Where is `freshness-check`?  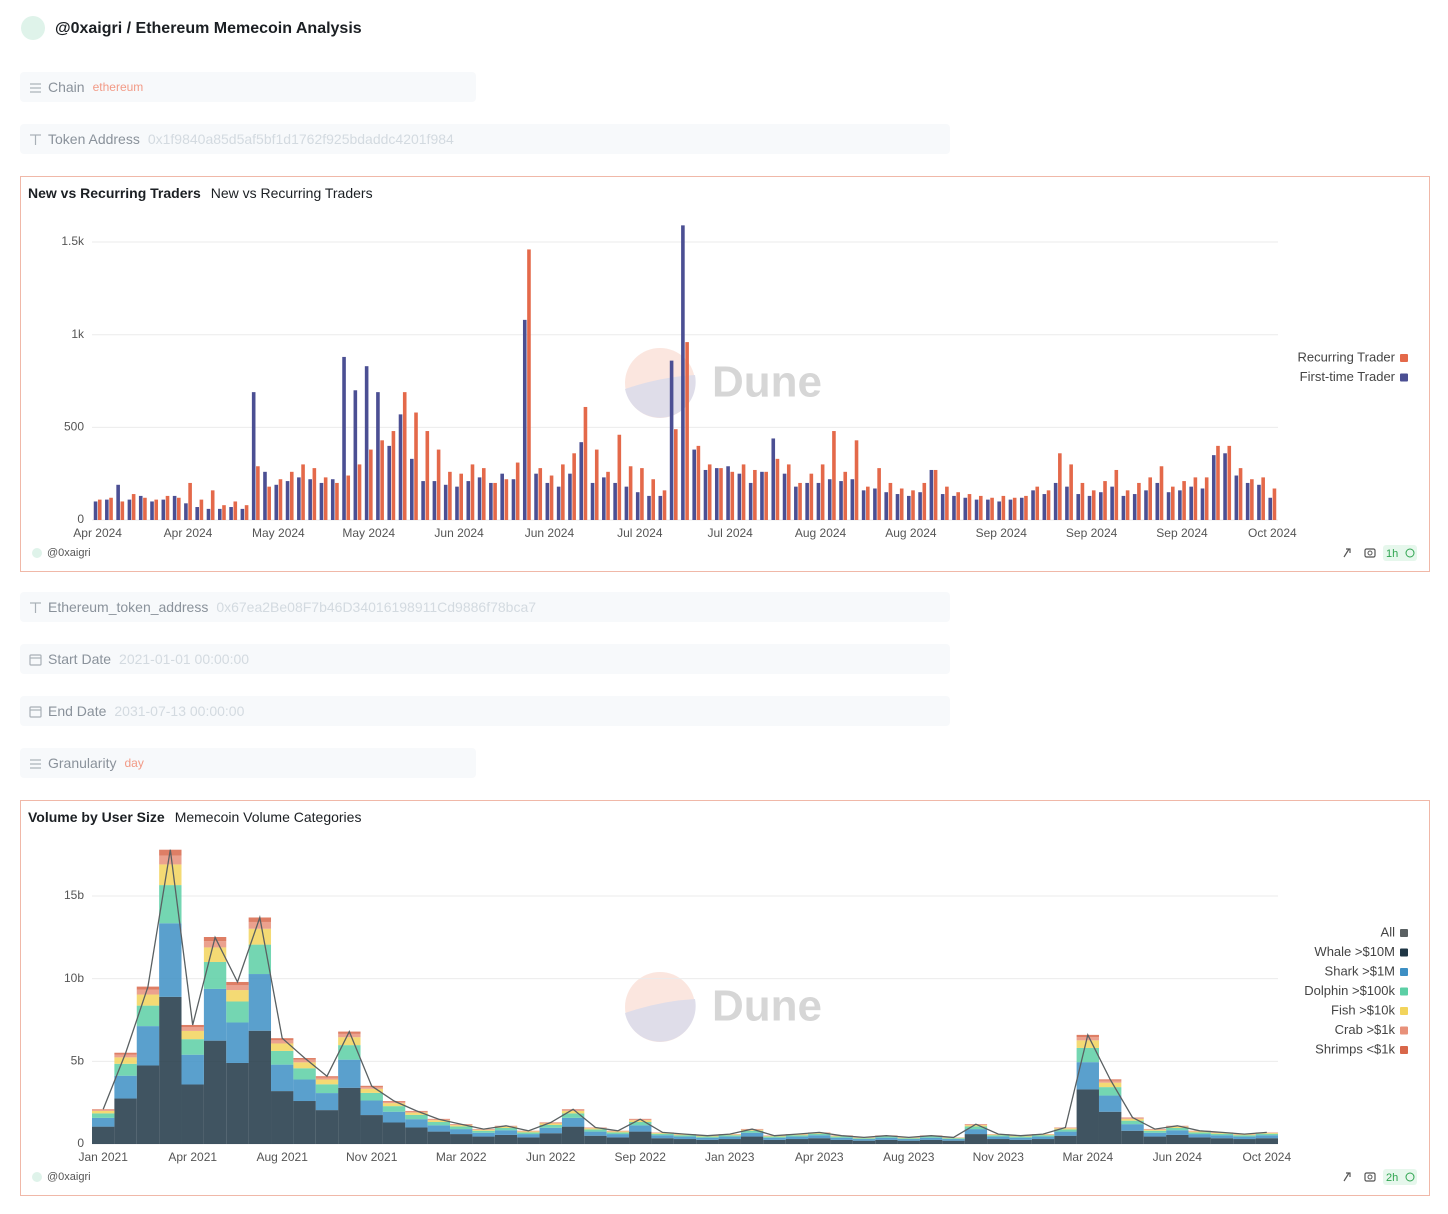
freshness-check is located at coordinates (1410, 1177).